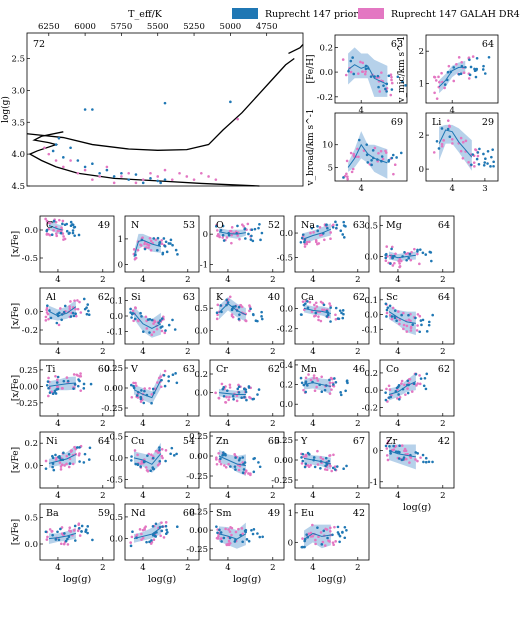 The width and height of the screenshot is (520, 628). I want to click on panel-Ba: 0.5 0.0 4 2 Ba 59 [x/Fe] log(g), so click(63, 544).